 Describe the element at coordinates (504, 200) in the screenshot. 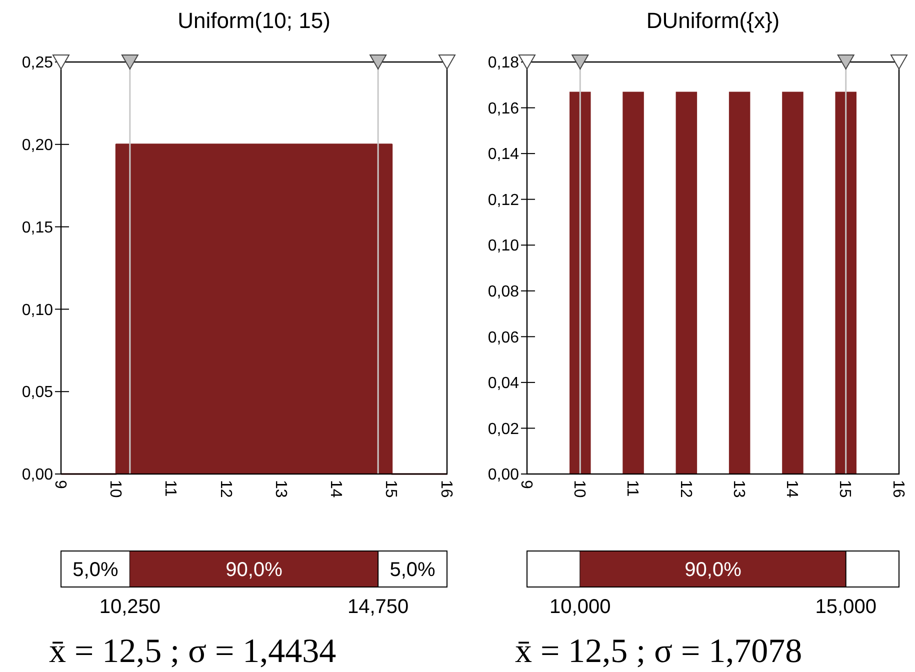

I see `y-tick-label: 0,12` at that location.